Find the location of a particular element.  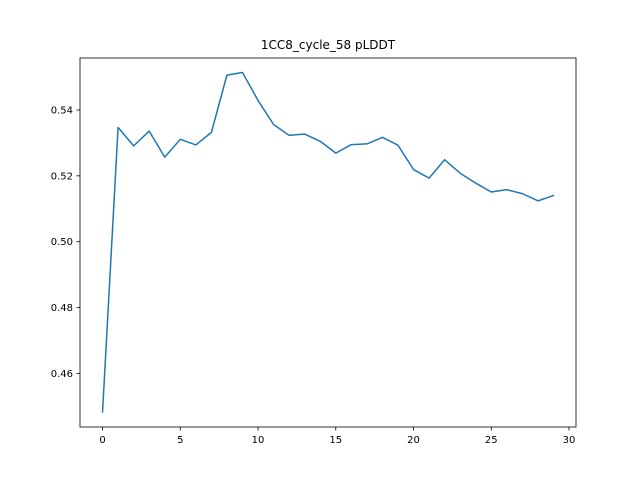

y-axis: 0.46 0.48 0.50 0.52 0.54 is located at coordinates (65, 243).